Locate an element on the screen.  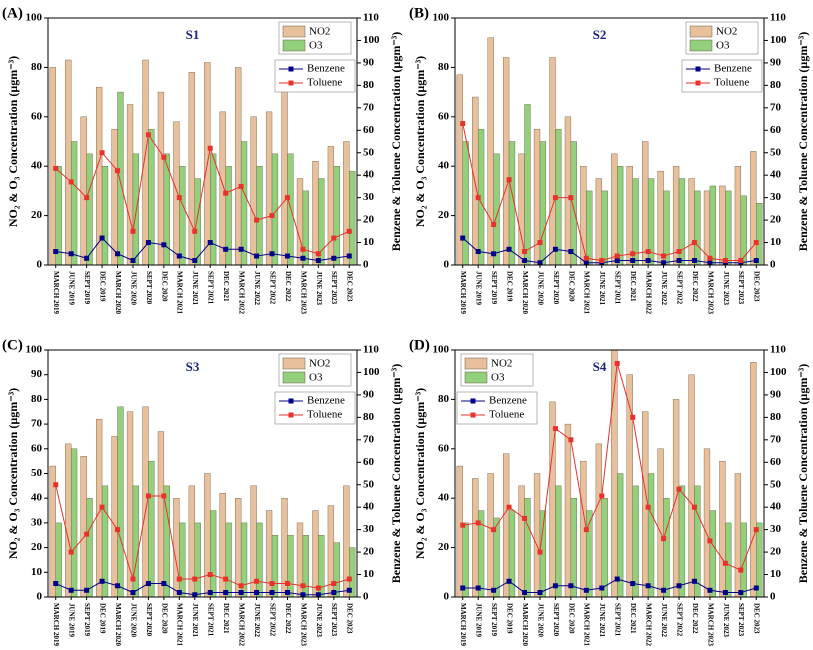
y2-tick-label: 40 is located at coordinates (776, 175).